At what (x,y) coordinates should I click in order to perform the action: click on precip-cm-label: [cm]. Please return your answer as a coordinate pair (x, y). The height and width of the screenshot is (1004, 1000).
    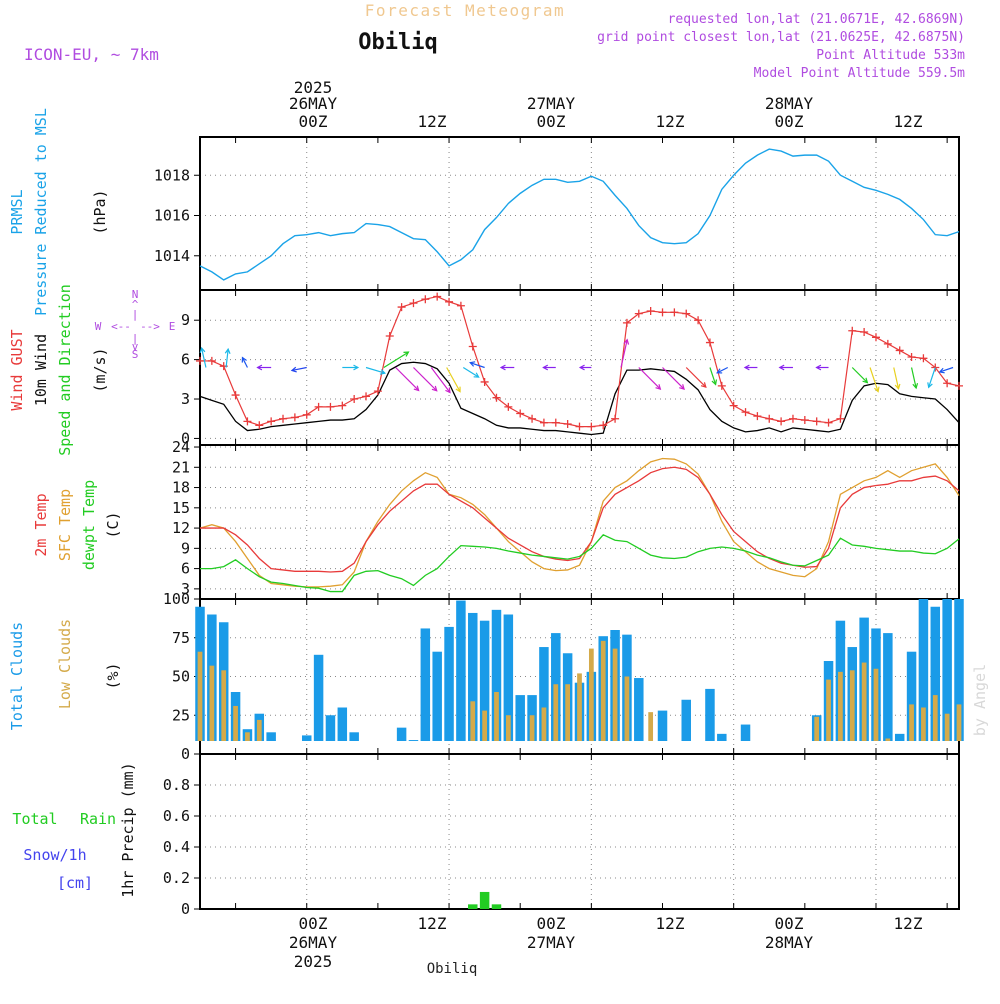
    Looking at the image, I should click on (75, 883).